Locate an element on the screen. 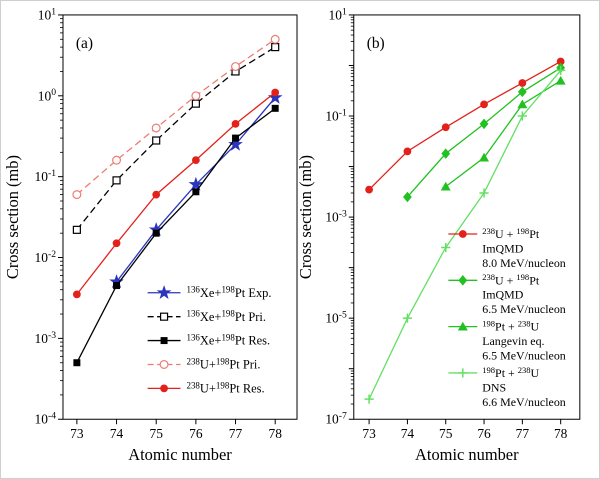 This screenshot has width=600, height=479. legend-label: 6.5 MeV/nucleon is located at coordinates (524, 355).